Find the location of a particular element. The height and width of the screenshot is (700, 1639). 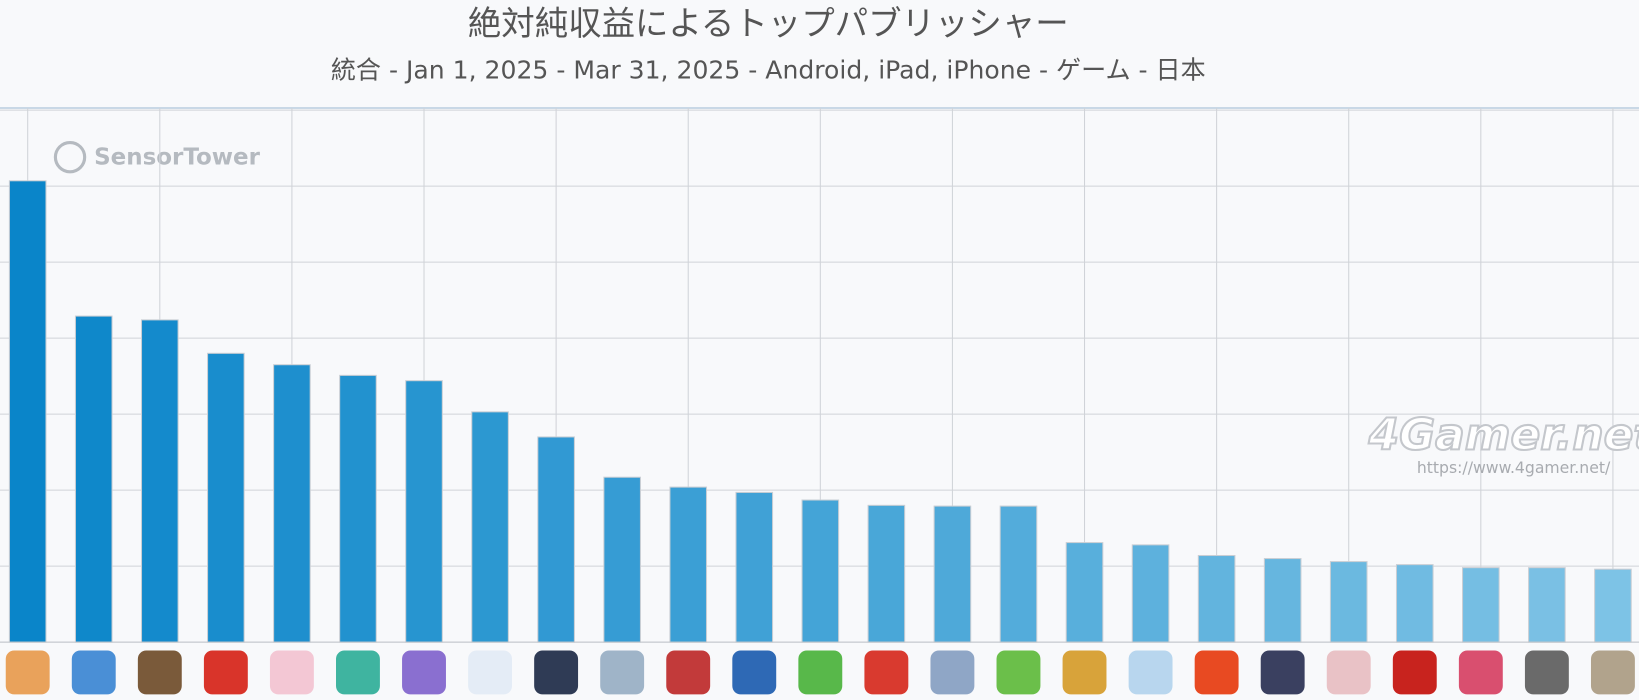

watermark-text: https://www.4gamer.net/ is located at coordinates (1514, 467).